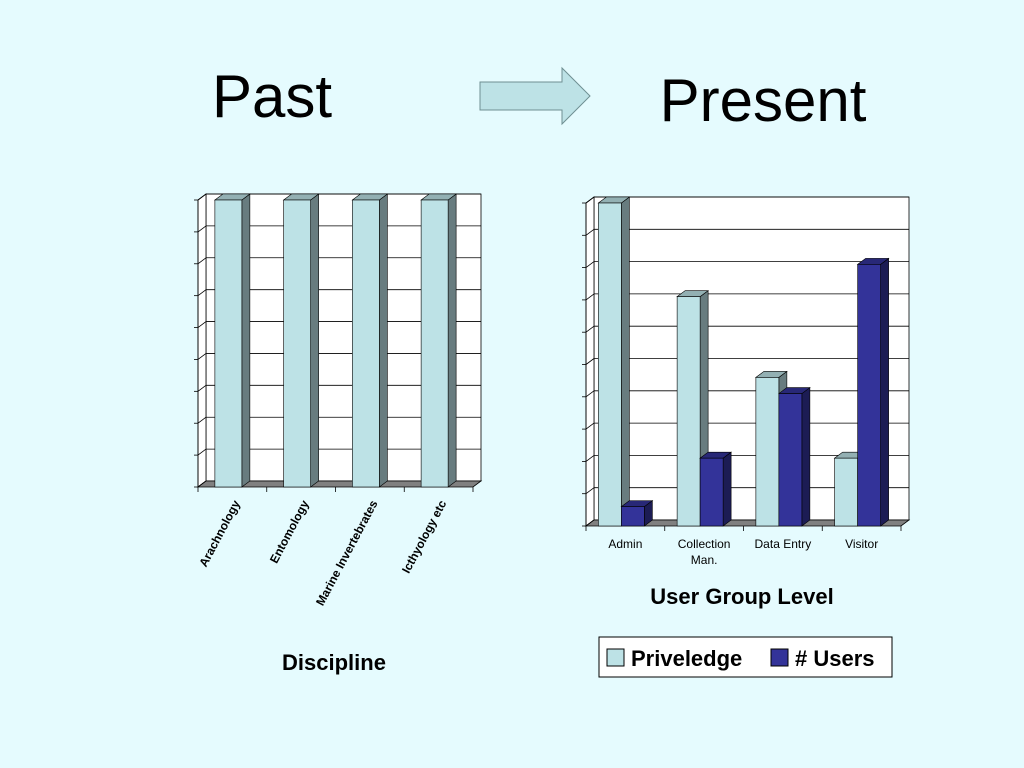 This screenshot has width=1024, height=768. What do you see at coordinates (615, 657) in the screenshot?
I see `legend-swatch-priveledge` at bounding box center [615, 657].